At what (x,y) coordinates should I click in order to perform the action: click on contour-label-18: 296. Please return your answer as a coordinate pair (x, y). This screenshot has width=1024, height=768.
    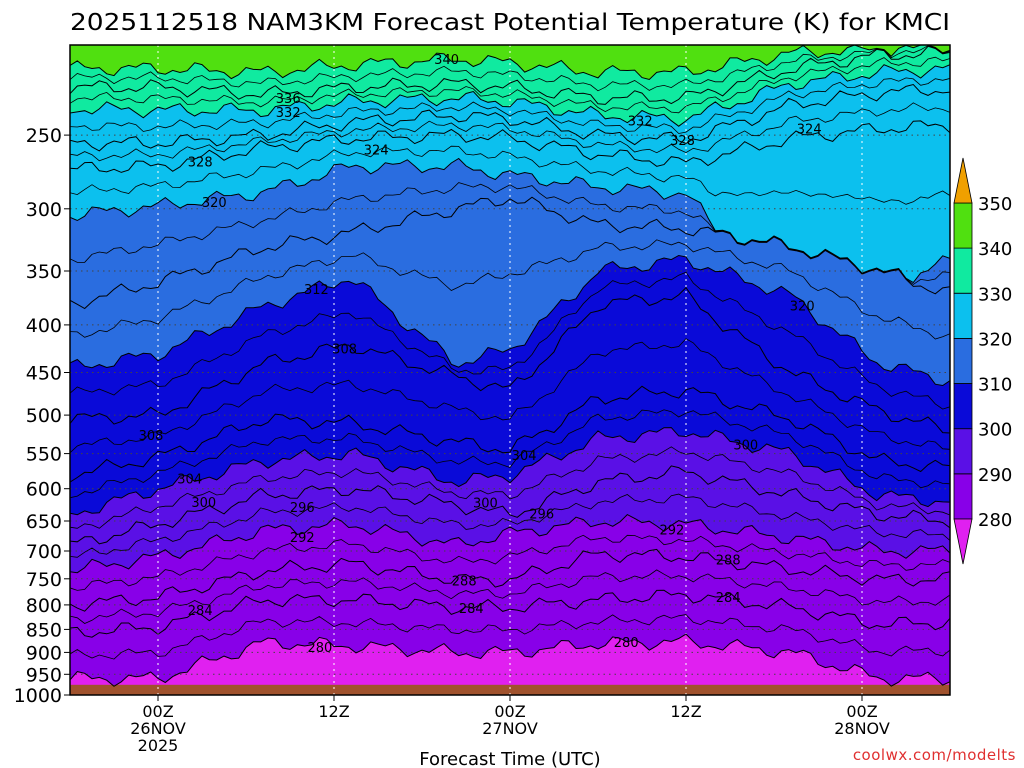
    Looking at the image, I should click on (302, 508).